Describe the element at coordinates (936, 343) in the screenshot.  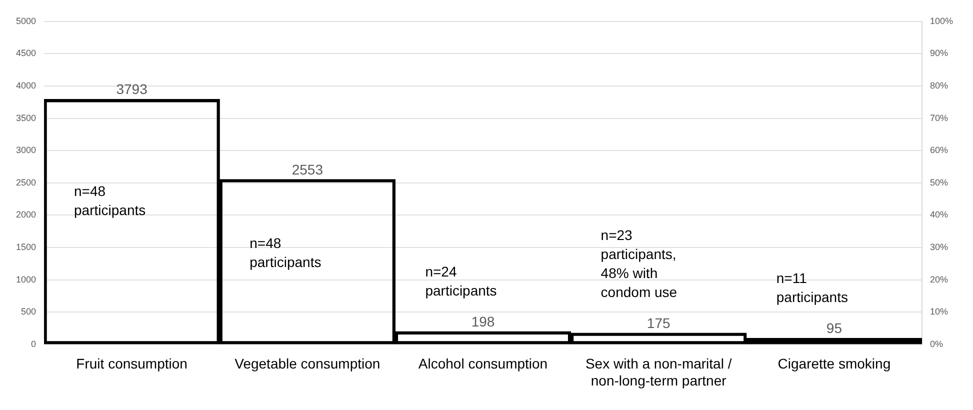
I see `y2-tick-label: 0%` at that location.